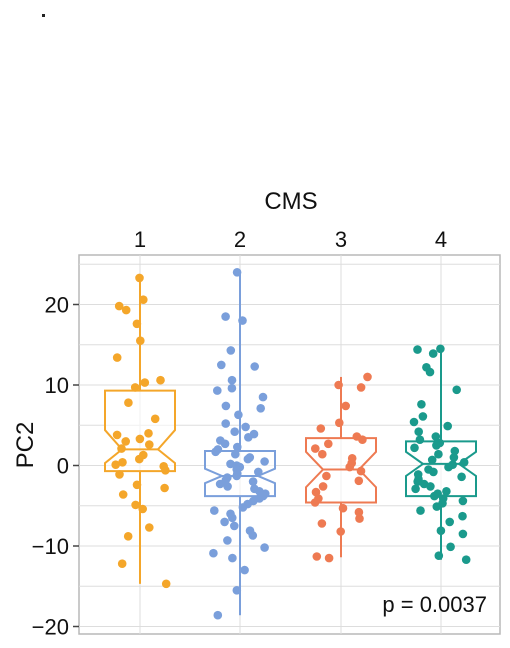 The height and width of the screenshot is (648, 510). What do you see at coordinates (55, 466) in the screenshot?
I see `y-axis-ticks: 20 10 0 −10 −20` at bounding box center [55, 466].